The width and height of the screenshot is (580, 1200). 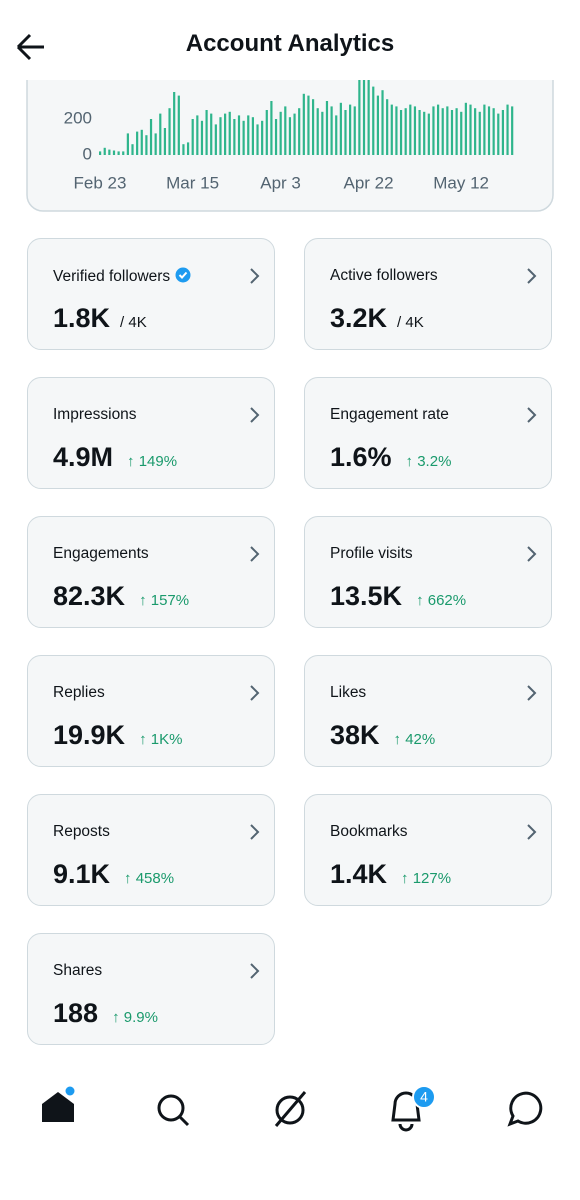 What do you see at coordinates (428, 294) in the screenshot?
I see `metric-card: Active followers 3.2K / 4K` at bounding box center [428, 294].